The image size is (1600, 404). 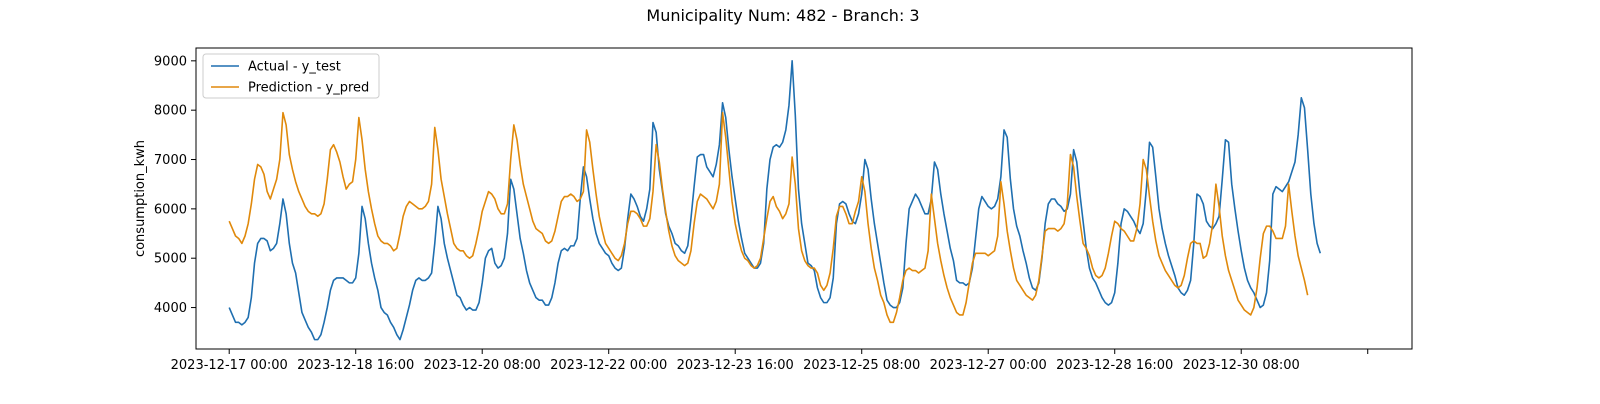 What do you see at coordinates (170, 160) in the screenshot?
I see `y-tick-label: 7000` at bounding box center [170, 160].